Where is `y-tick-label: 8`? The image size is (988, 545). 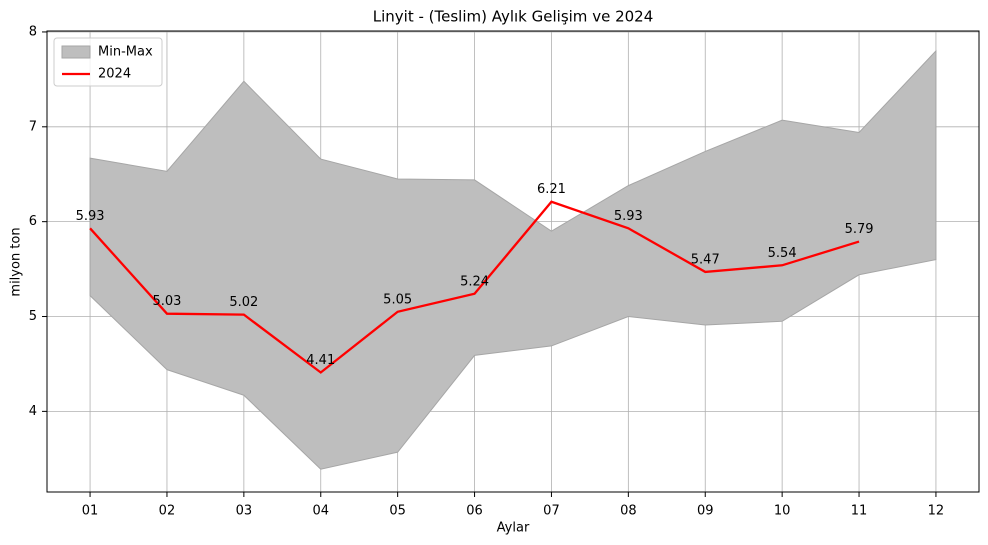 y-tick-label: 8 is located at coordinates (33, 31).